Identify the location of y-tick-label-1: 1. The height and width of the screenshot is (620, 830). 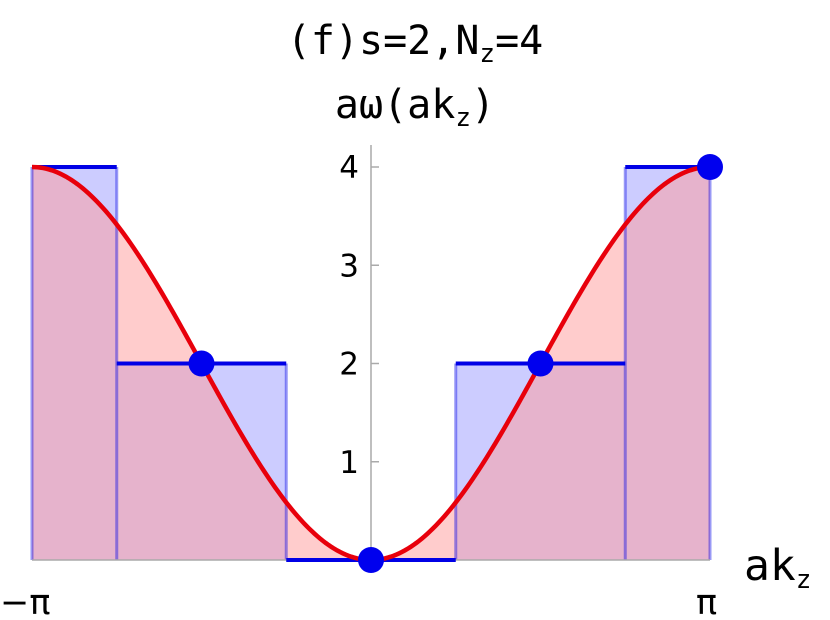
(349, 463).